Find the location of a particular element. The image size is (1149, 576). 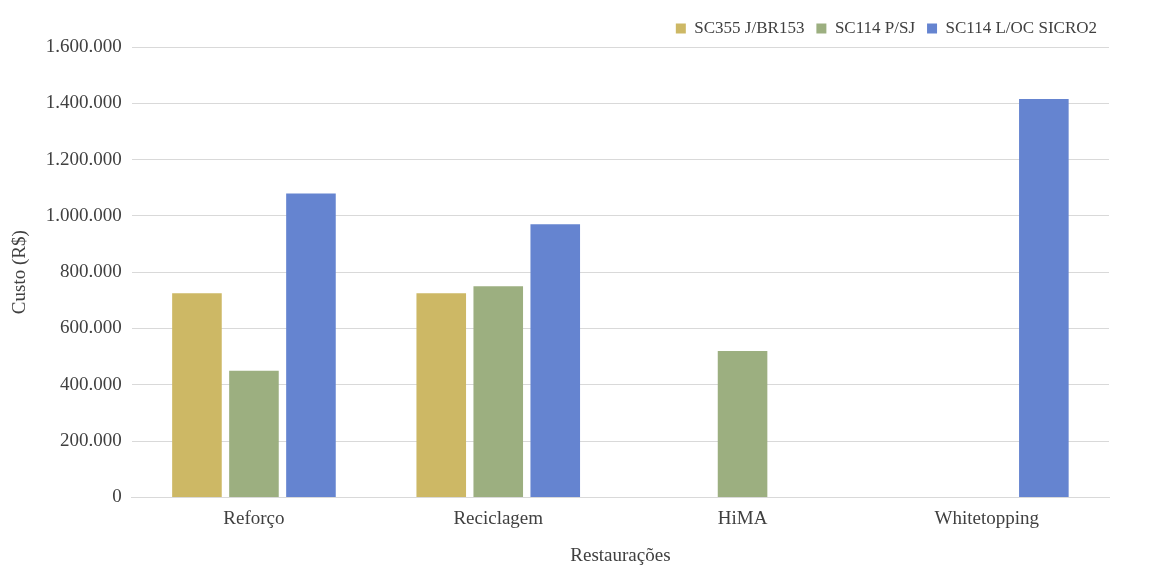

x-tick-label: Reforço is located at coordinates (254, 517).